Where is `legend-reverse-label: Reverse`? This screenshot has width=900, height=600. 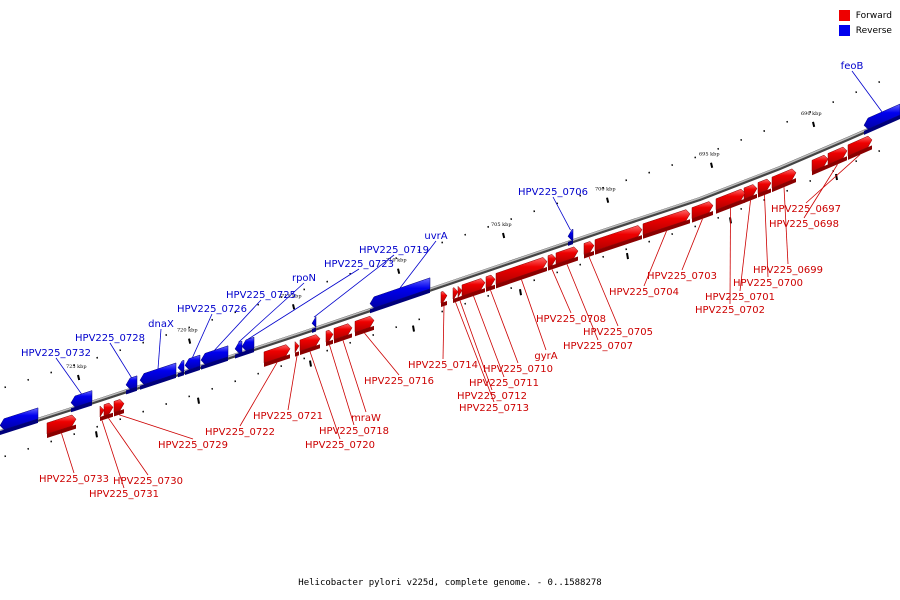
legend-reverse-label: Reverse is located at coordinates (873, 30).